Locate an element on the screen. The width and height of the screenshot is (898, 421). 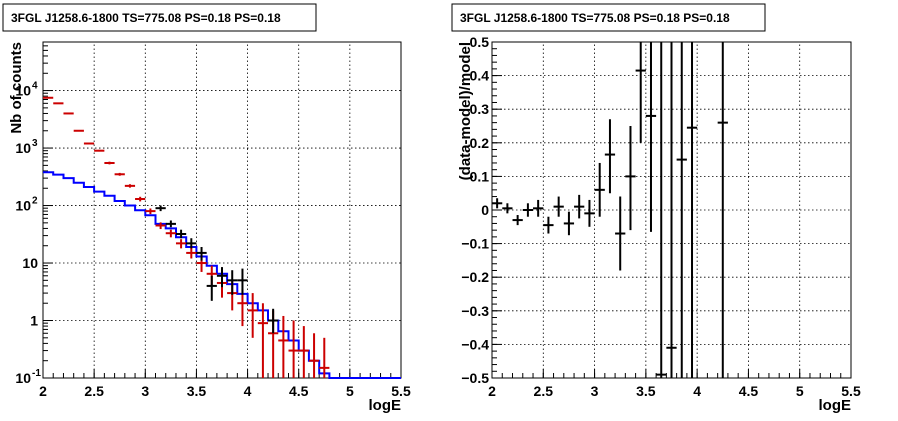
left-x-tick-label: 5.5 is located at coordinates (401, 391).